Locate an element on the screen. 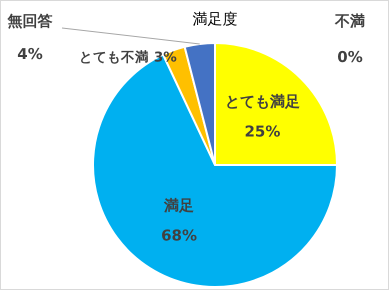 The height and width of the screenshot is (290, 389). data-label: 68% is located at coordinates (179, 235).